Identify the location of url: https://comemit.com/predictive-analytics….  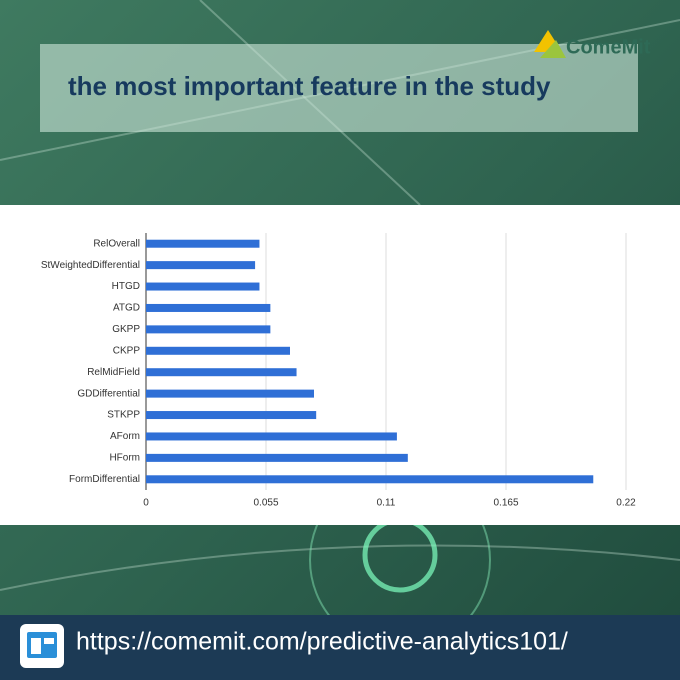
(322, 642).